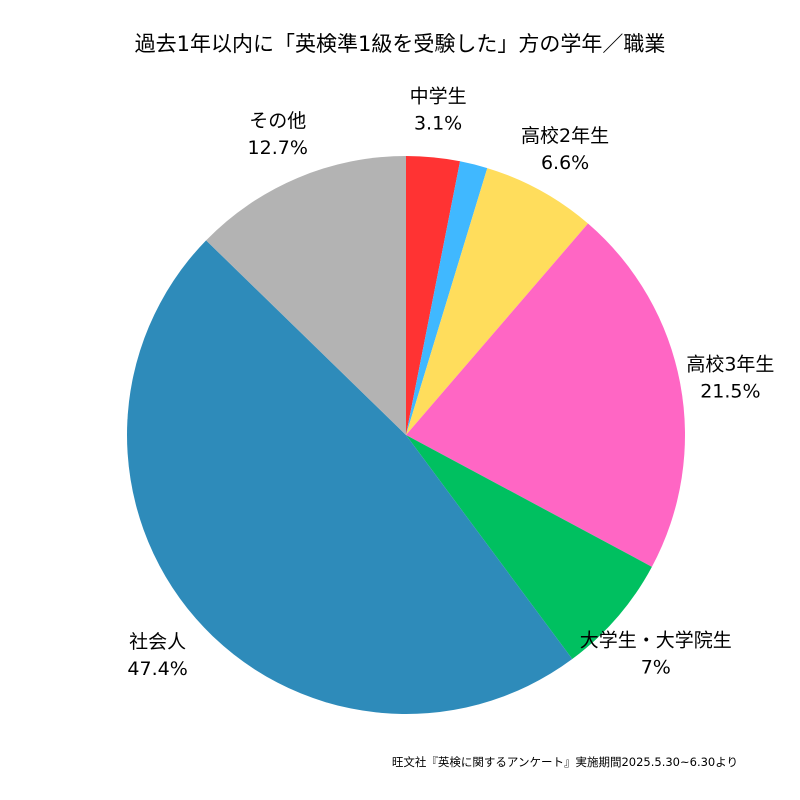  Describe the element at coordinates (438, 97) in the screenshot. I see `slice-label-1: 中学生` at that location.